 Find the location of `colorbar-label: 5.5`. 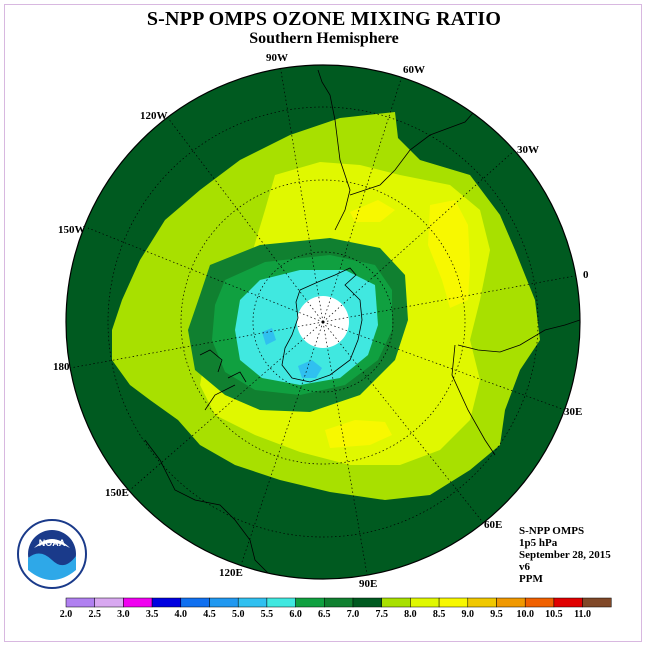

colorbar-label: 5.5 is located at coordinates (267, 614).